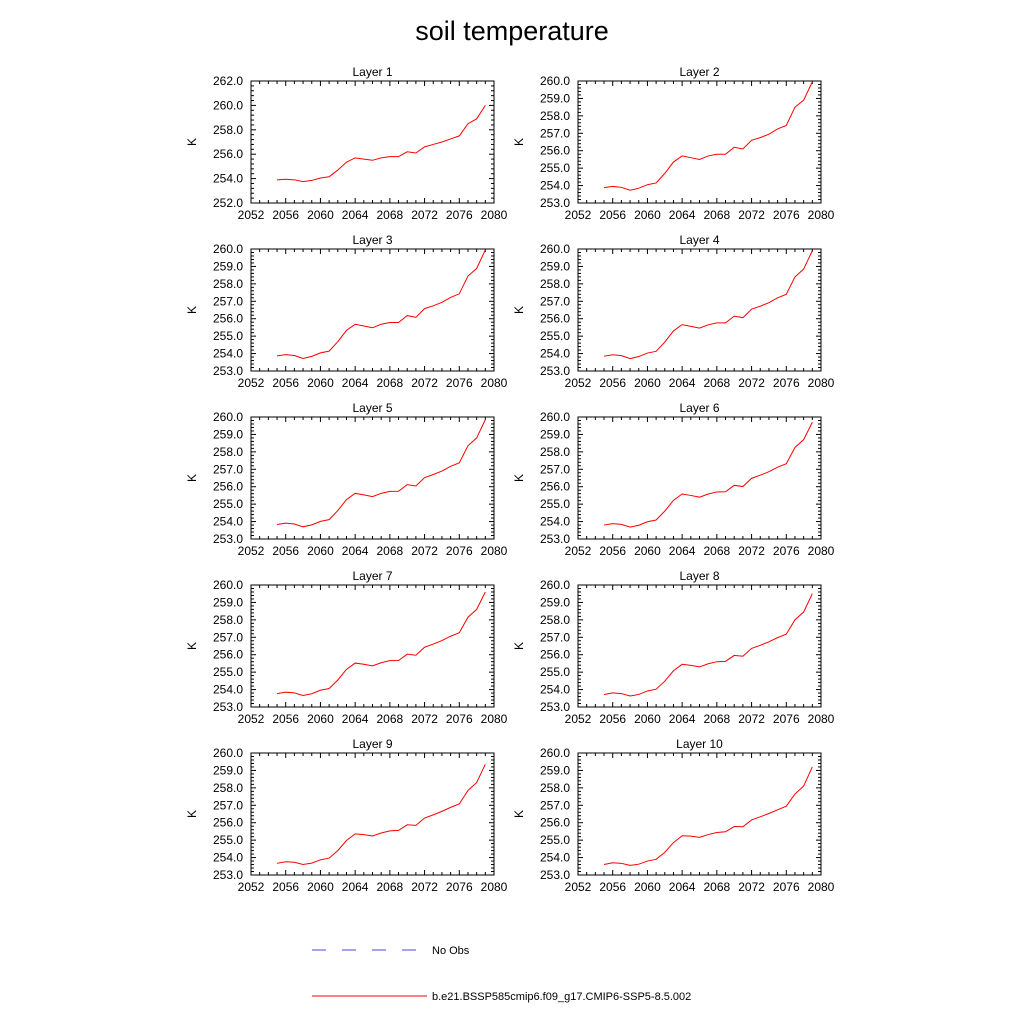  Describe the element at coordinates (228, 203) in the screenshot. I see `y-tick-label: 252.0` at that location.